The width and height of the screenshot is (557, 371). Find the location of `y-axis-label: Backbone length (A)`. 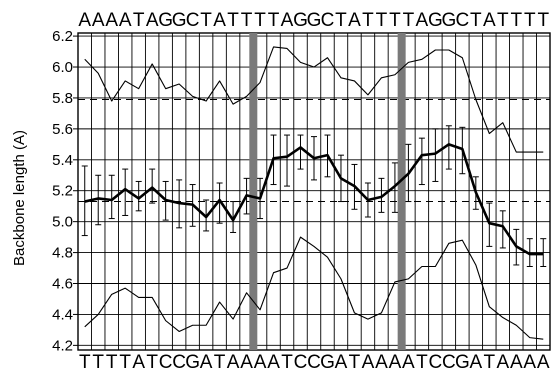

y-axis-label: Backbone length (A) is located at coordinates (19, 198).